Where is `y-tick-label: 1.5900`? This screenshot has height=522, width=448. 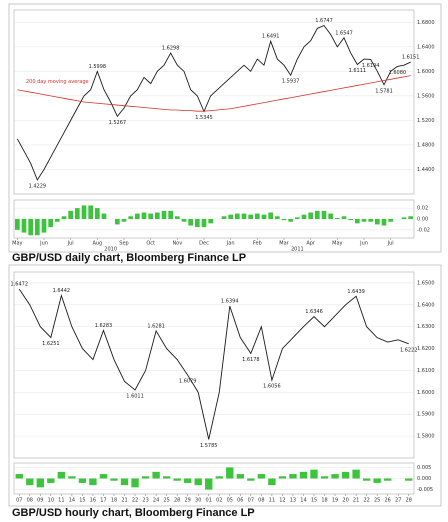 y-tick-label: 1.5900 is located at coordinates (426, 415).